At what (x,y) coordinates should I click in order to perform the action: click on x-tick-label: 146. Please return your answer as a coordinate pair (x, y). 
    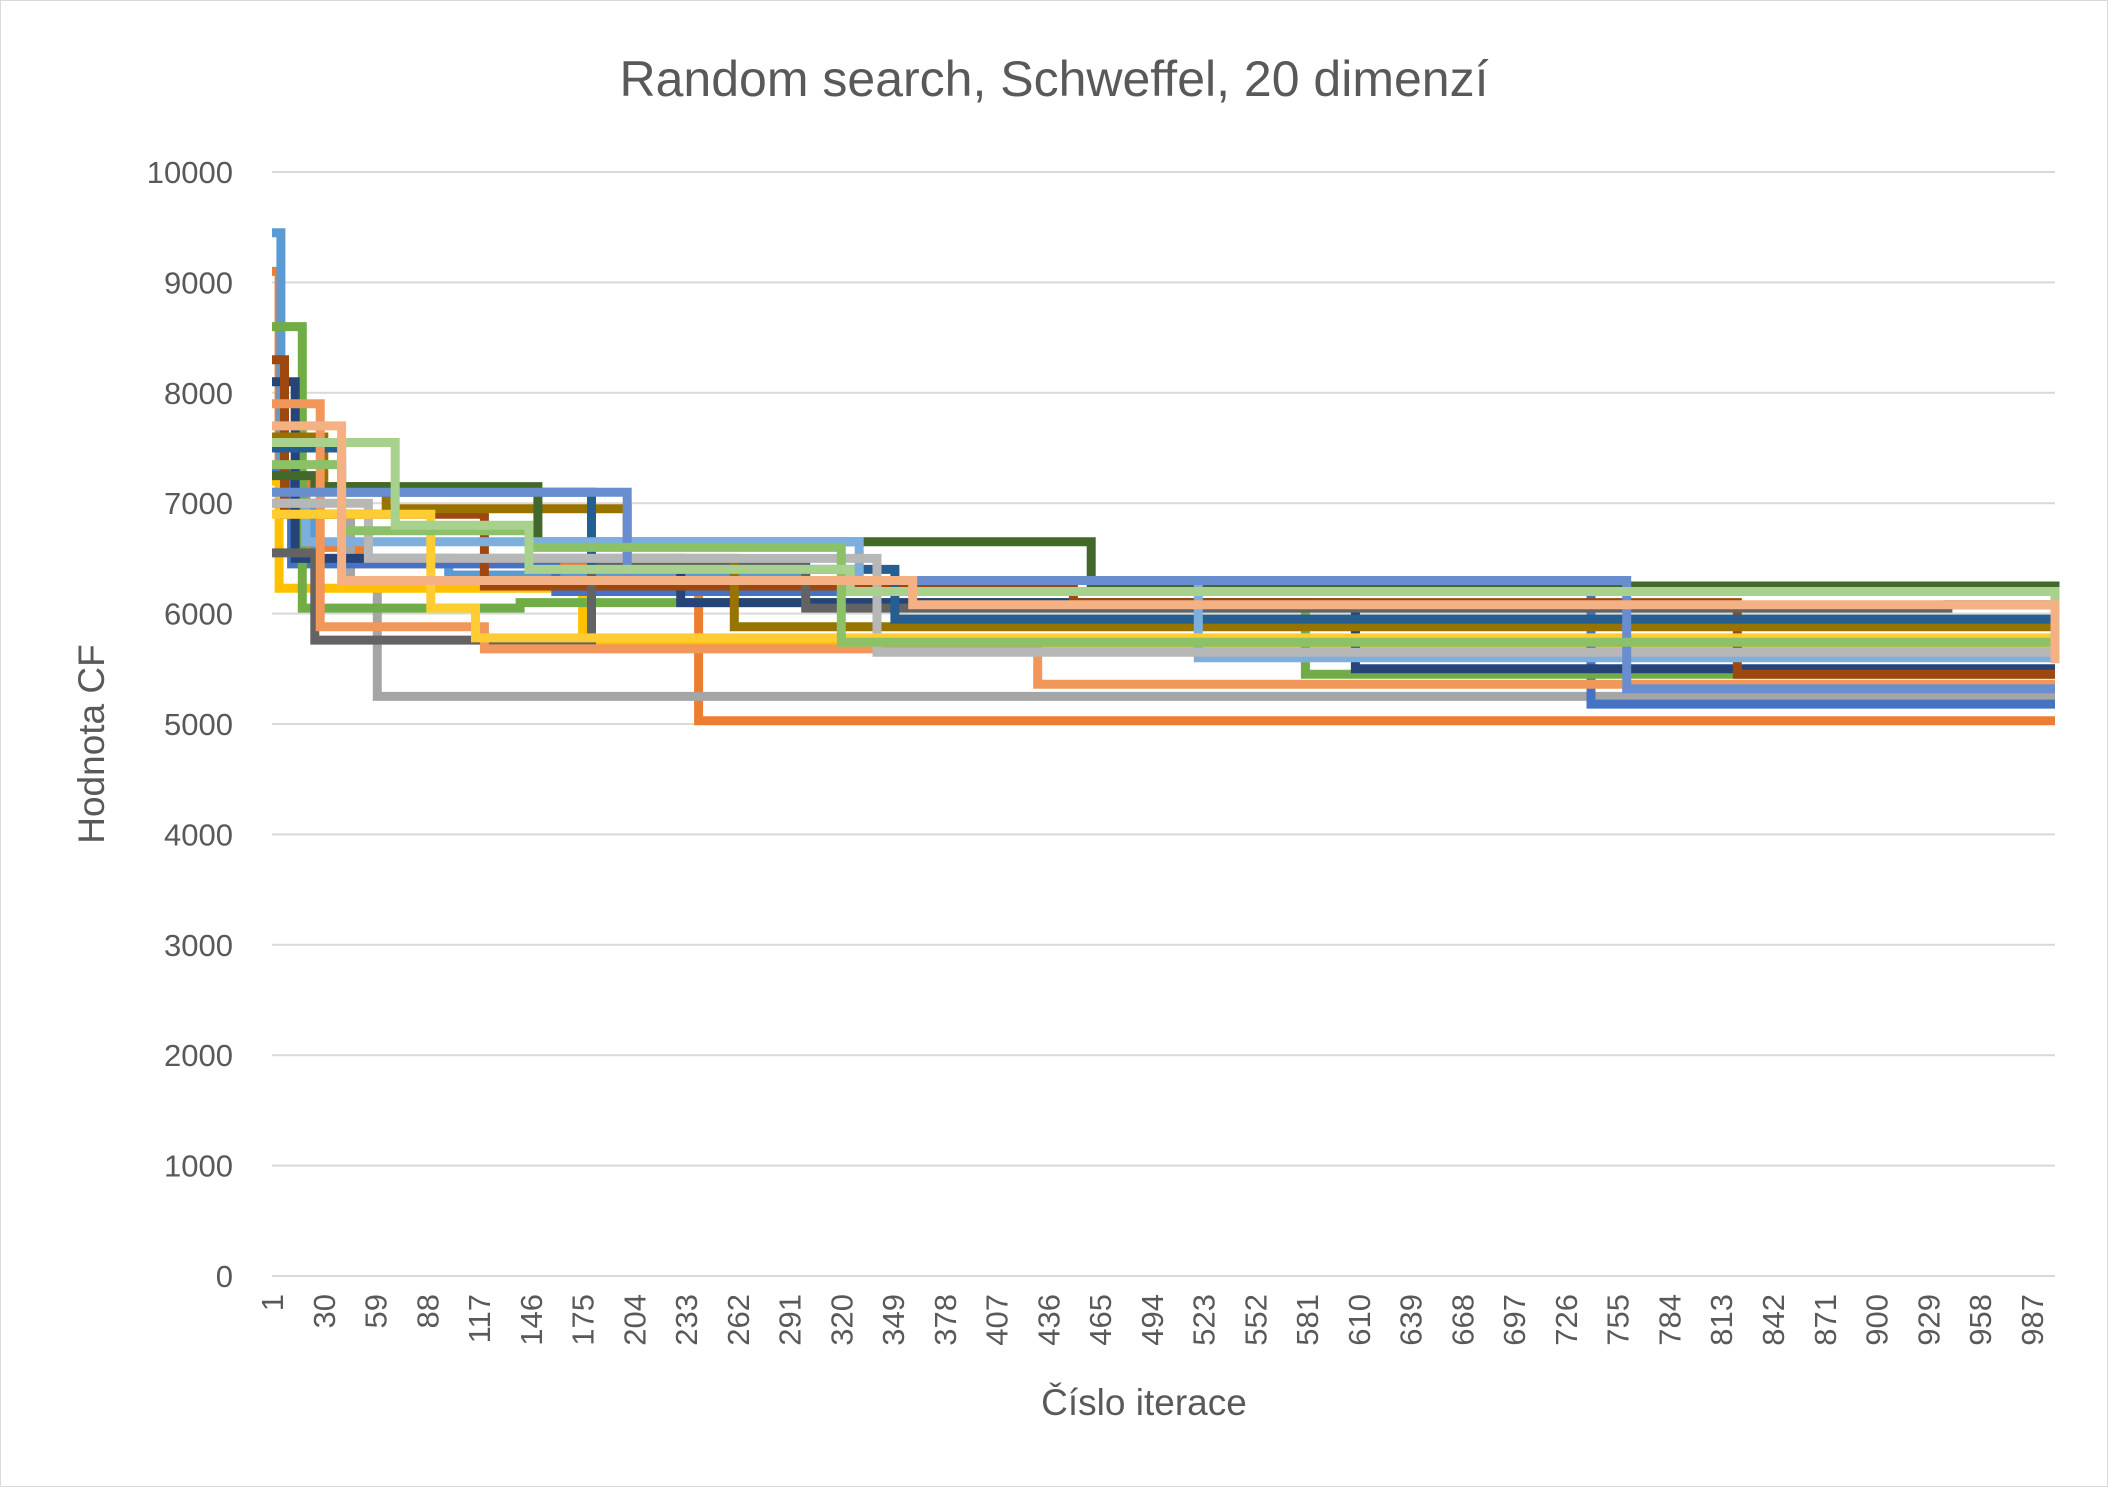
    Looking at the image, I should click on (531, 1320).